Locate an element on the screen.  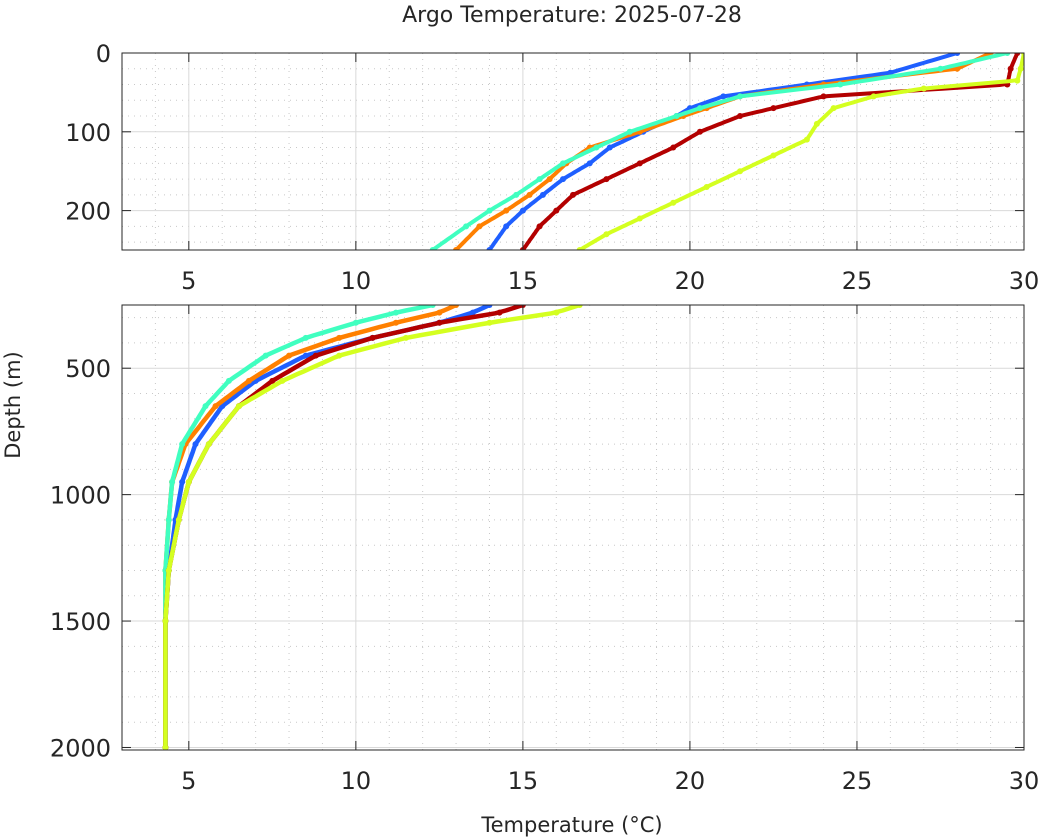
series-group is located at coordinates (726, 151).